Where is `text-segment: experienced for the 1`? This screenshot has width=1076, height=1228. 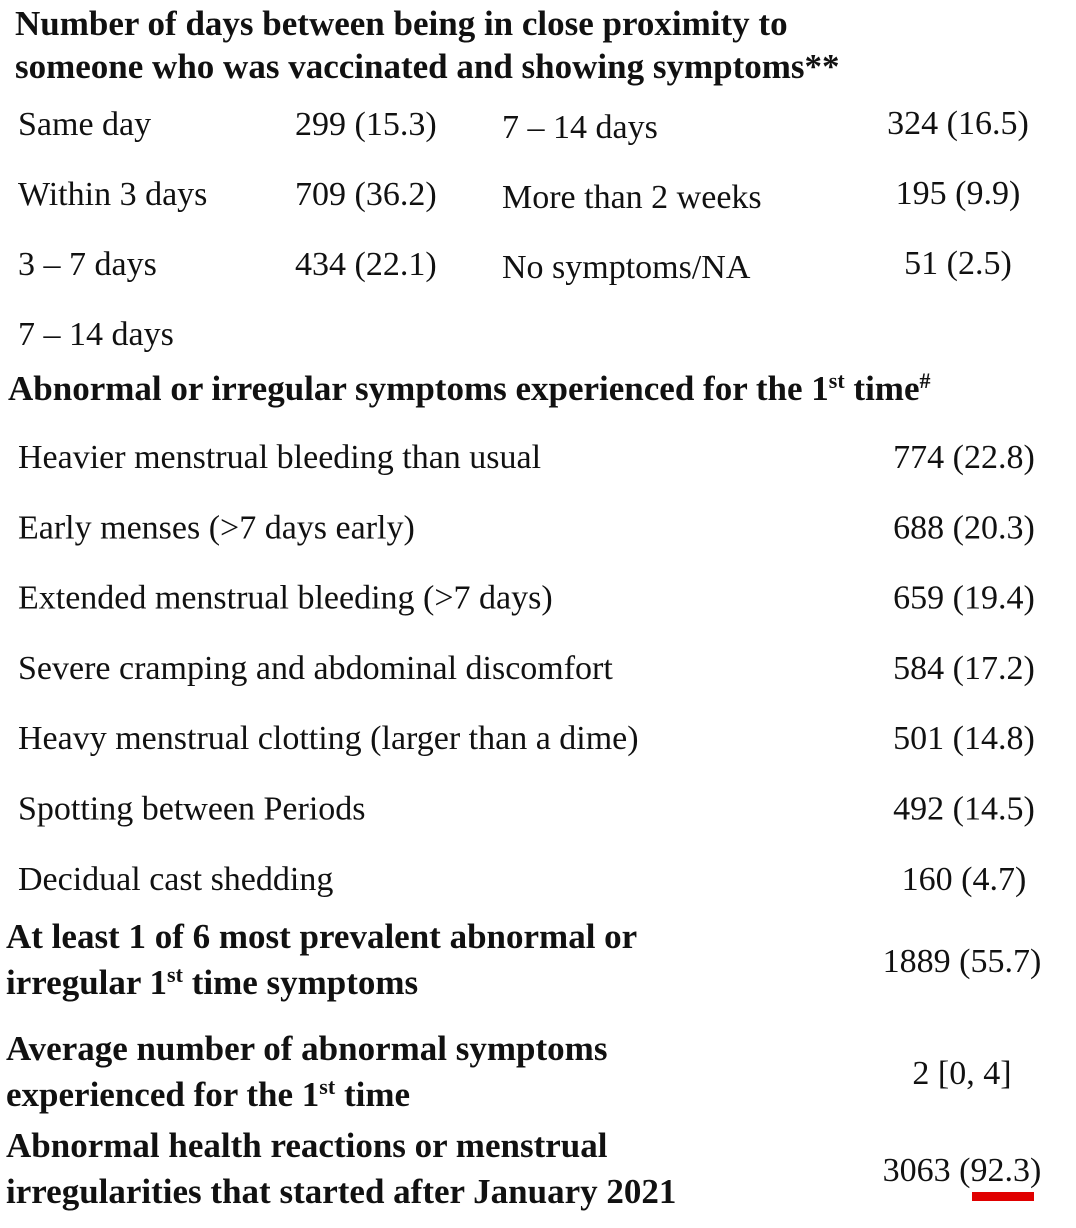
text-segment: experienced for the 1 is located at coordinates (162, 1094).